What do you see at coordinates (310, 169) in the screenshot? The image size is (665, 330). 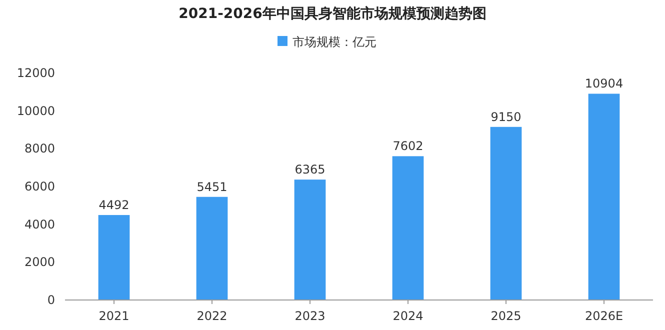 I see `data-label: 6365` at bounding box center [310, 169].